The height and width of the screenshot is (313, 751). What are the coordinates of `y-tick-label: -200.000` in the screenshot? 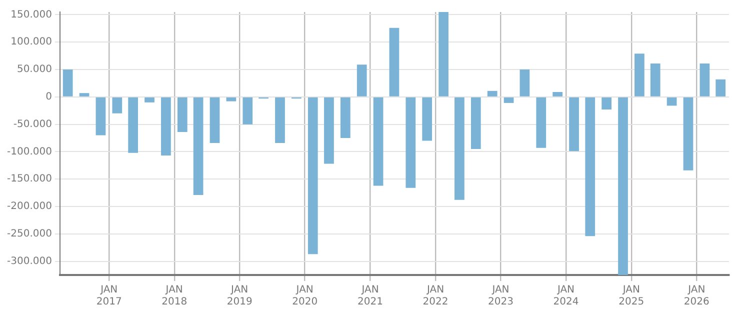 It's located at (29, 206).